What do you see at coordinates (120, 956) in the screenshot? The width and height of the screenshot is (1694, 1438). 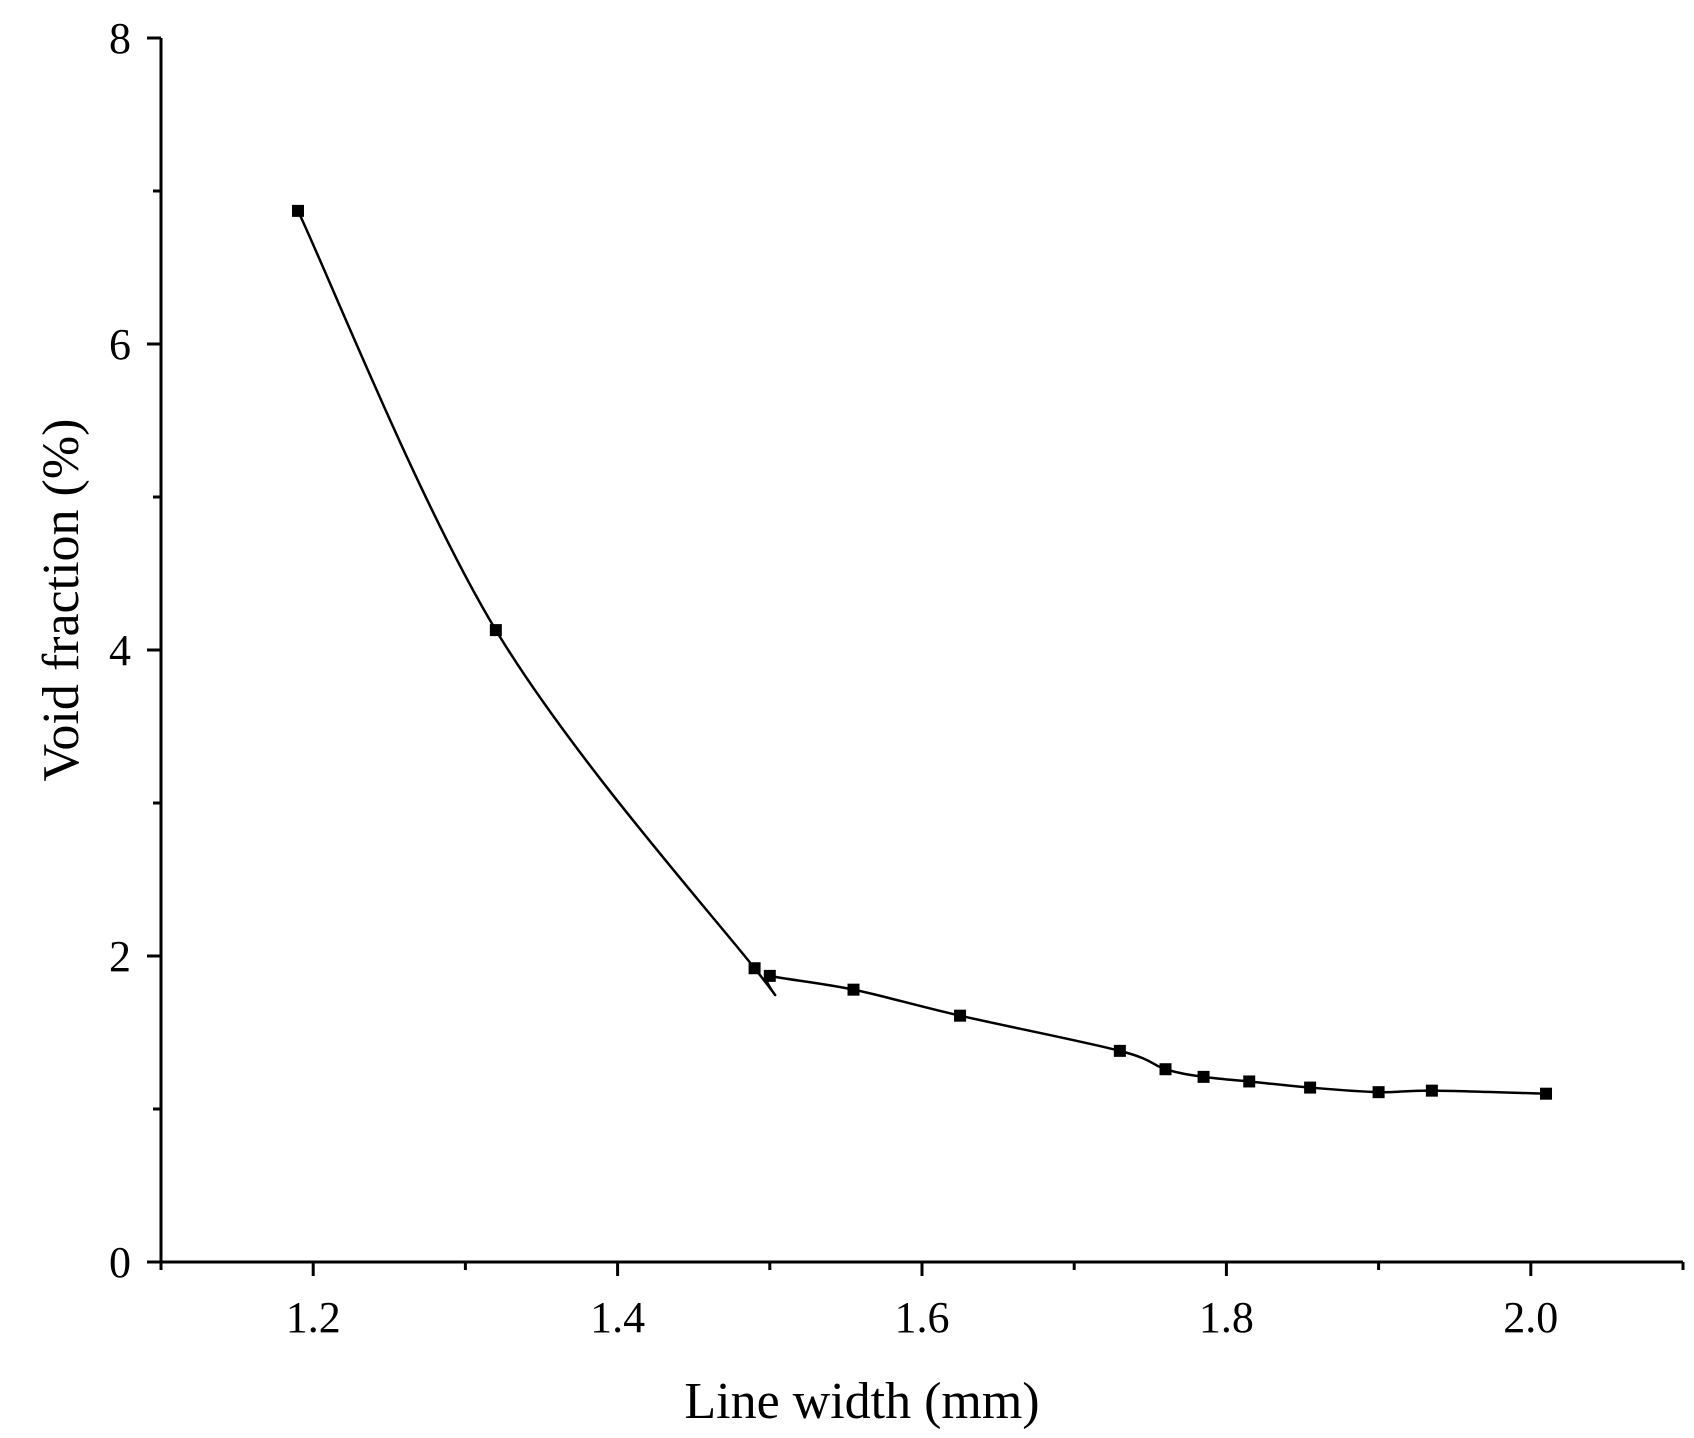 I see `y-tick-label: 2` at bounding box center [120, 956].